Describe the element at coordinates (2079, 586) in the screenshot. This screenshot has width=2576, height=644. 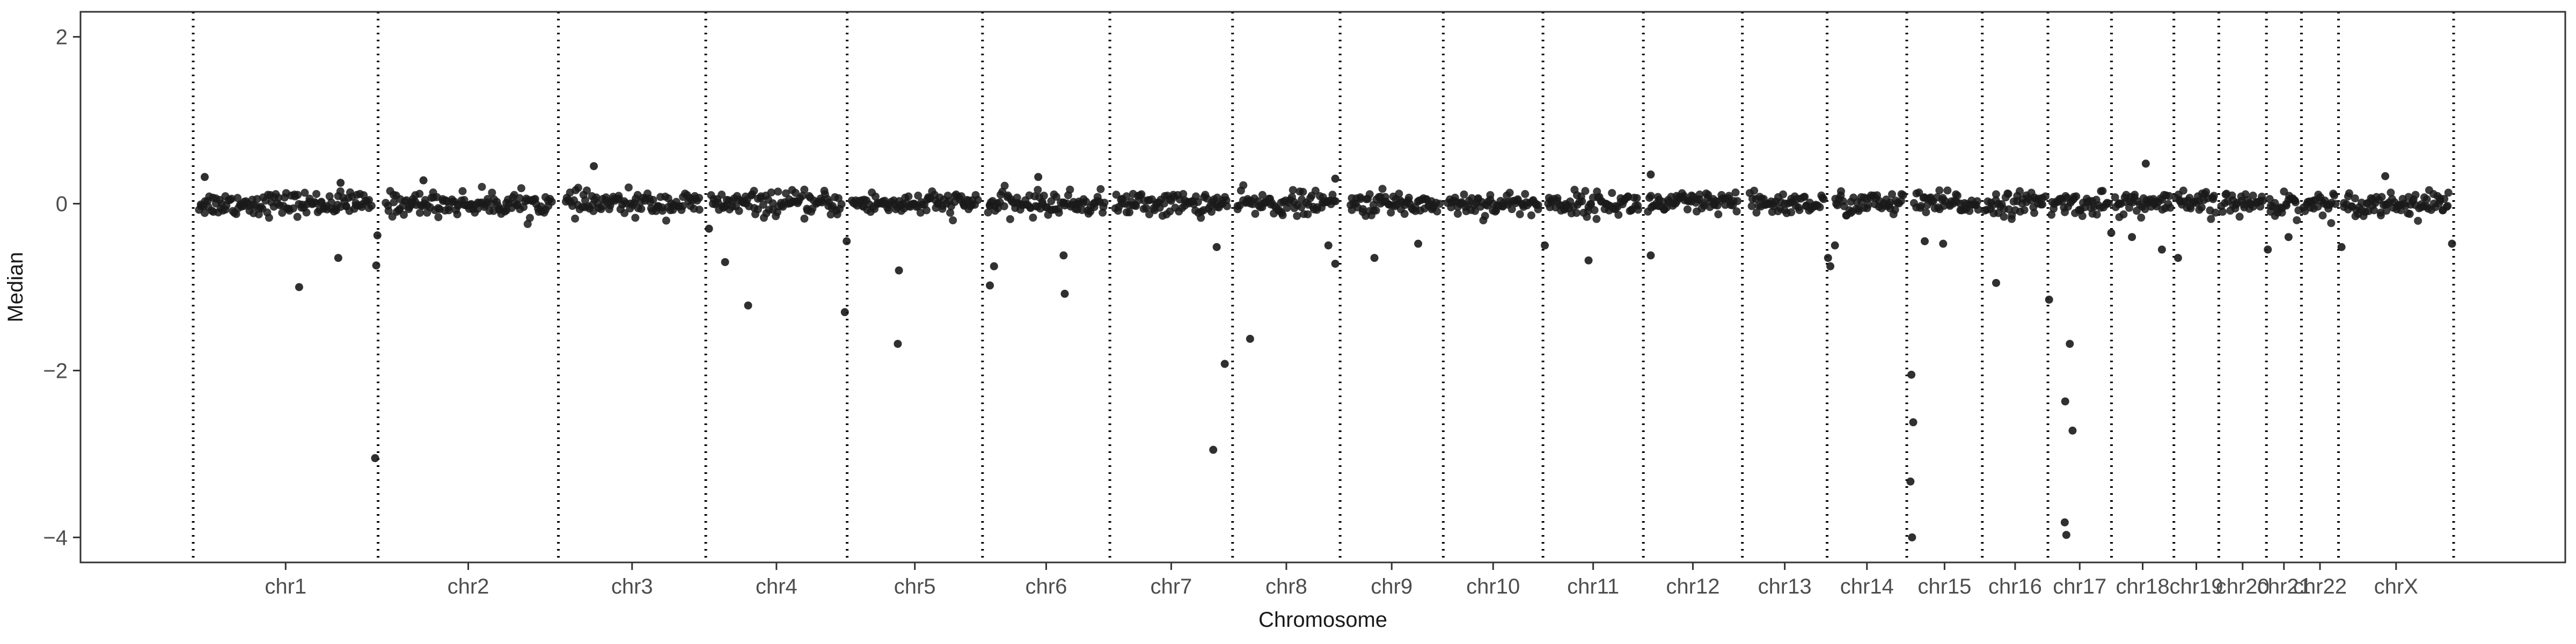
I see `x-tick-label-chr17: chr17` at that location.